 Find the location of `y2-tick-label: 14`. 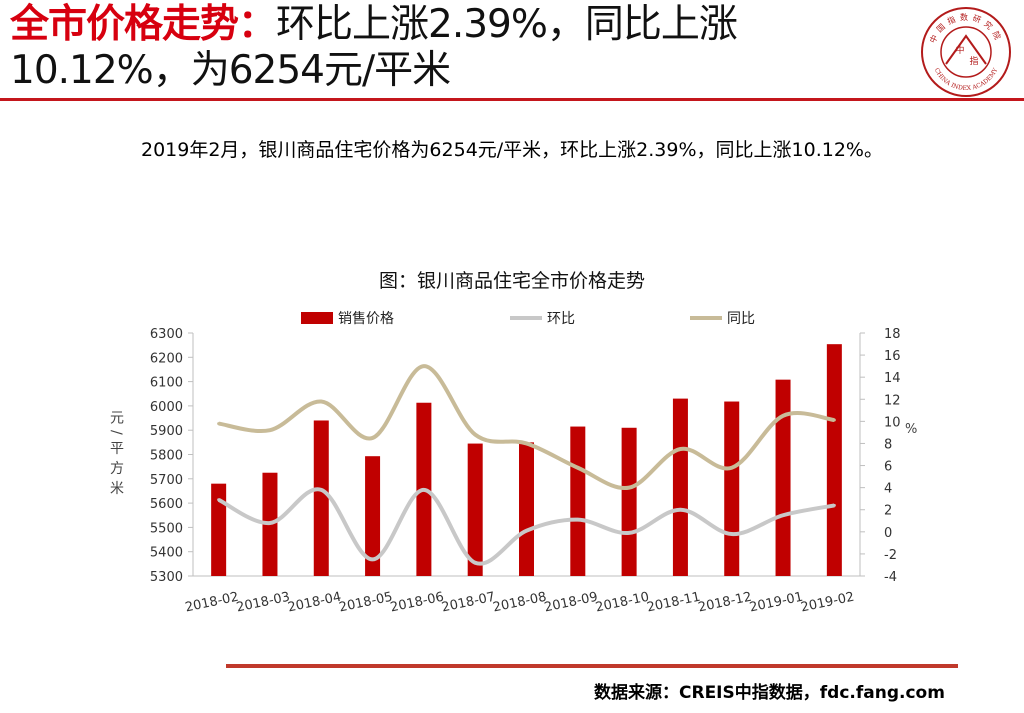

y2-tick-label: 14 is located at coordinates (892, 378).